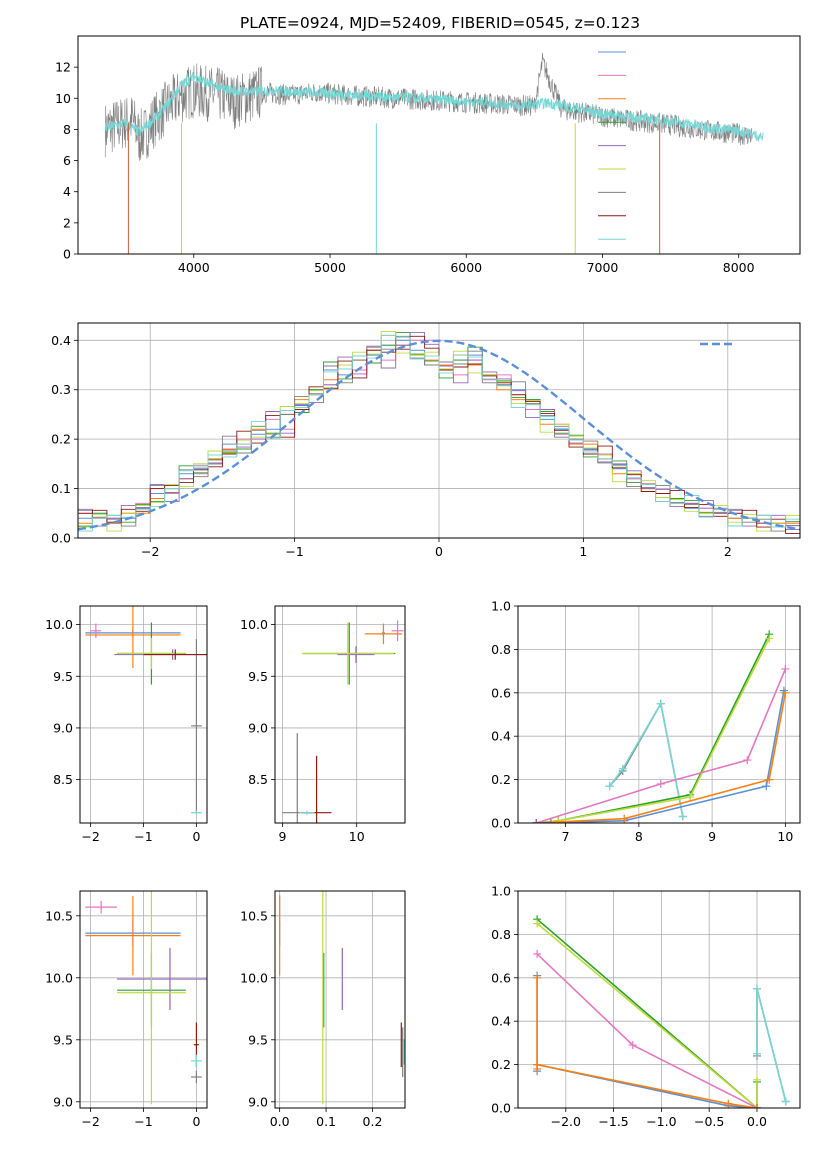 The height and width of the screenshot is (1170, 819). Describe the element at coordinates (61, 488) in the screenshot. I see `y-tick-label: 0.1` at that location.